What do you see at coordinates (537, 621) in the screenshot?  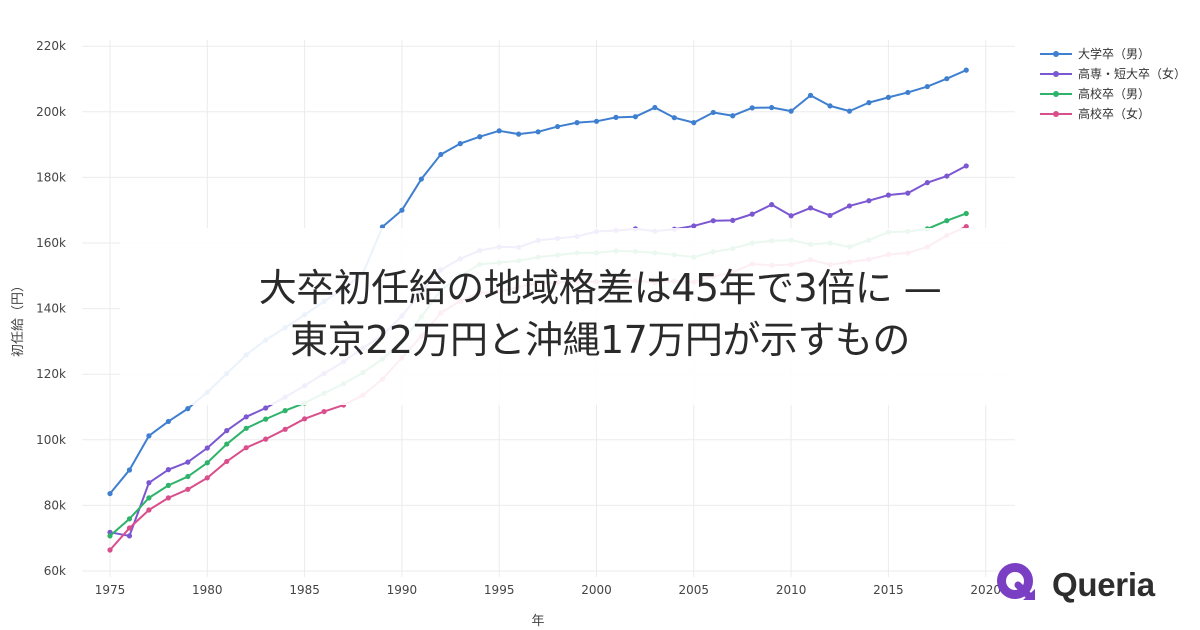 I see `x-axis-title: 年` at bounding box center [537, 621].